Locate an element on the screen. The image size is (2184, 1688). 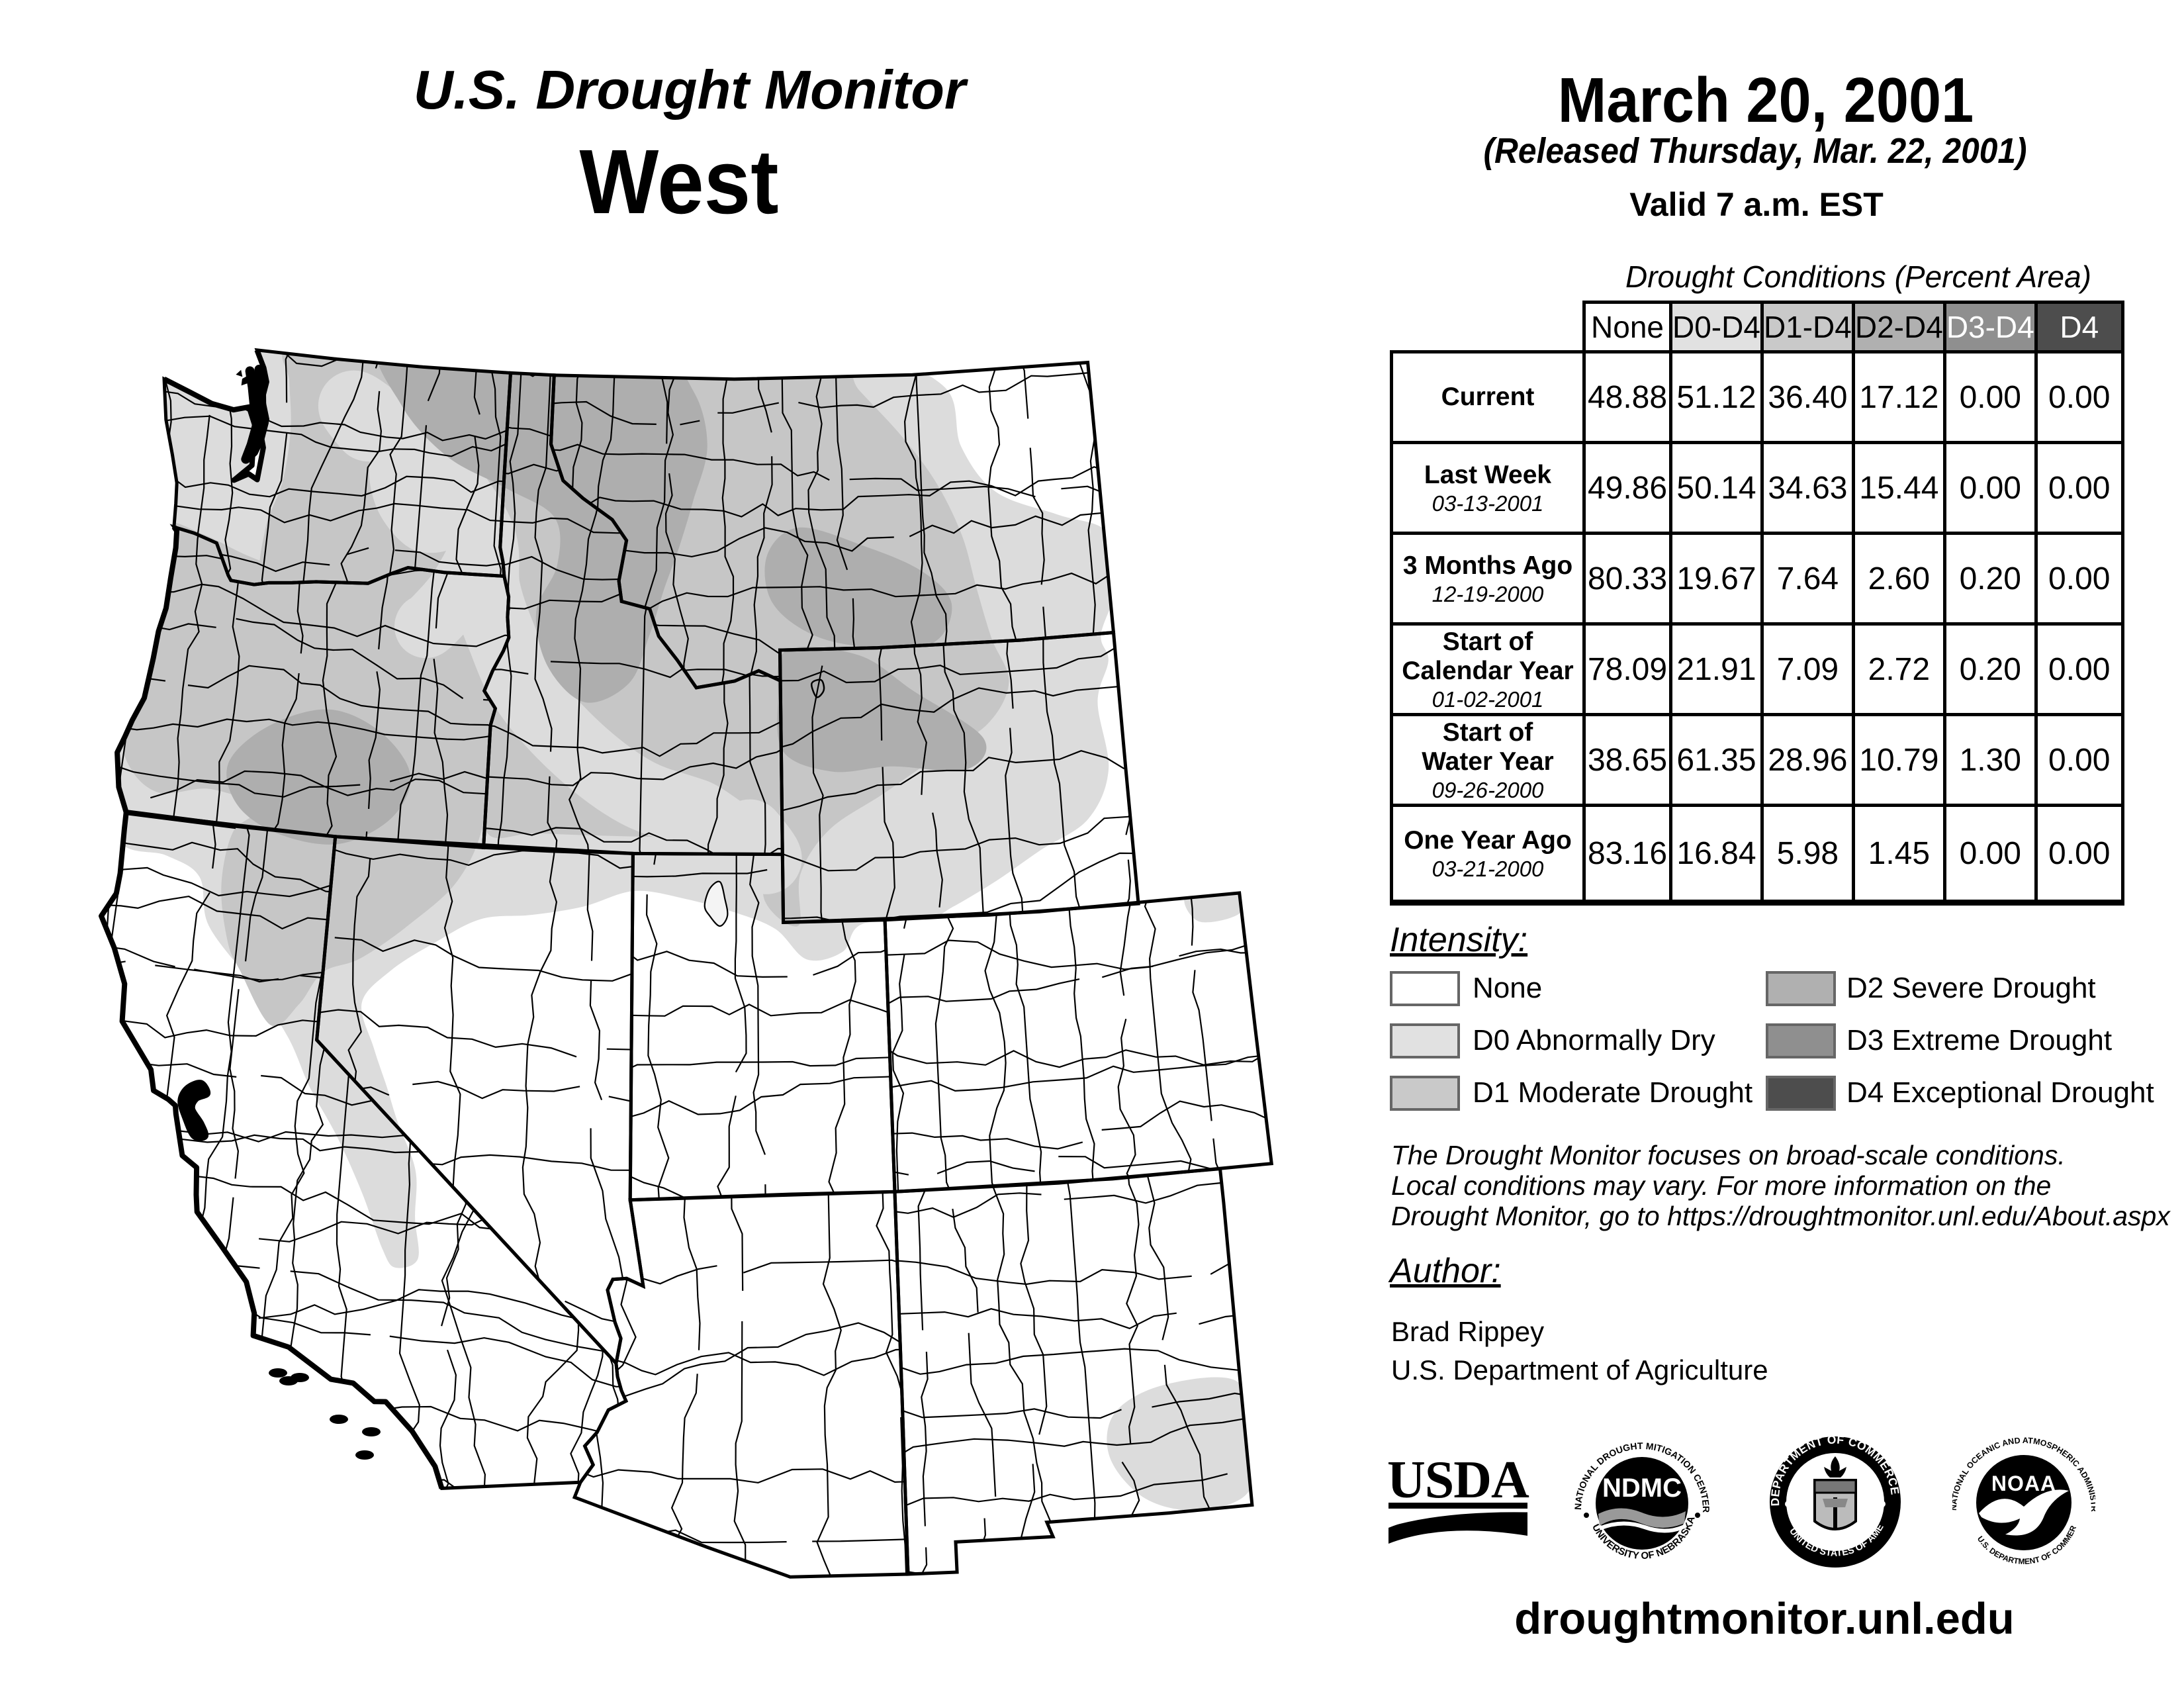
svg-text: NOAA is located at coordinates (2023, 1483).